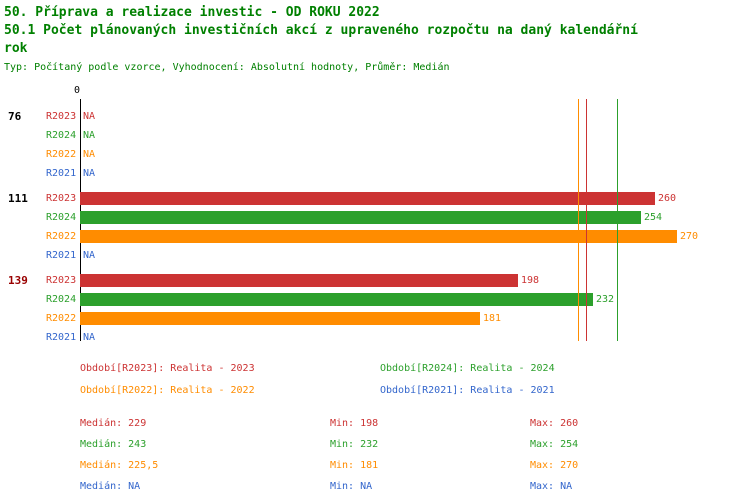  I want to click on bar-row: 139 R2023 198, so click(375, 280).